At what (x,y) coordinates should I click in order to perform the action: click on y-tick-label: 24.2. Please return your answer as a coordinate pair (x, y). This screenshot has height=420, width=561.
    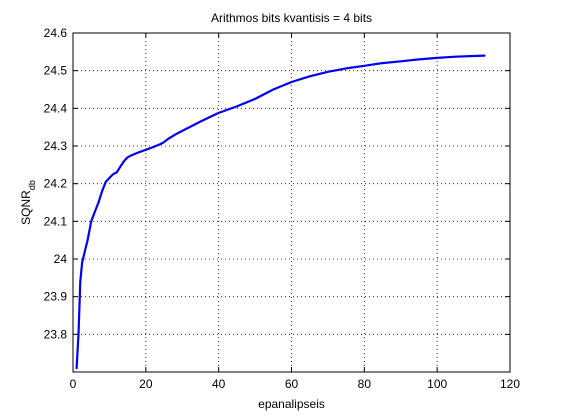
    Looking at the image, I should click on (56, 184).